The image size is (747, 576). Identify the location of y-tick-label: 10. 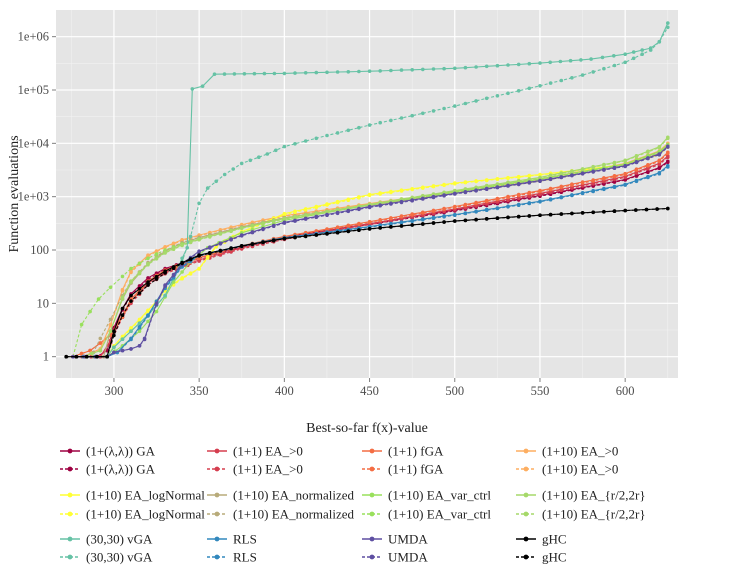
(43, 303).